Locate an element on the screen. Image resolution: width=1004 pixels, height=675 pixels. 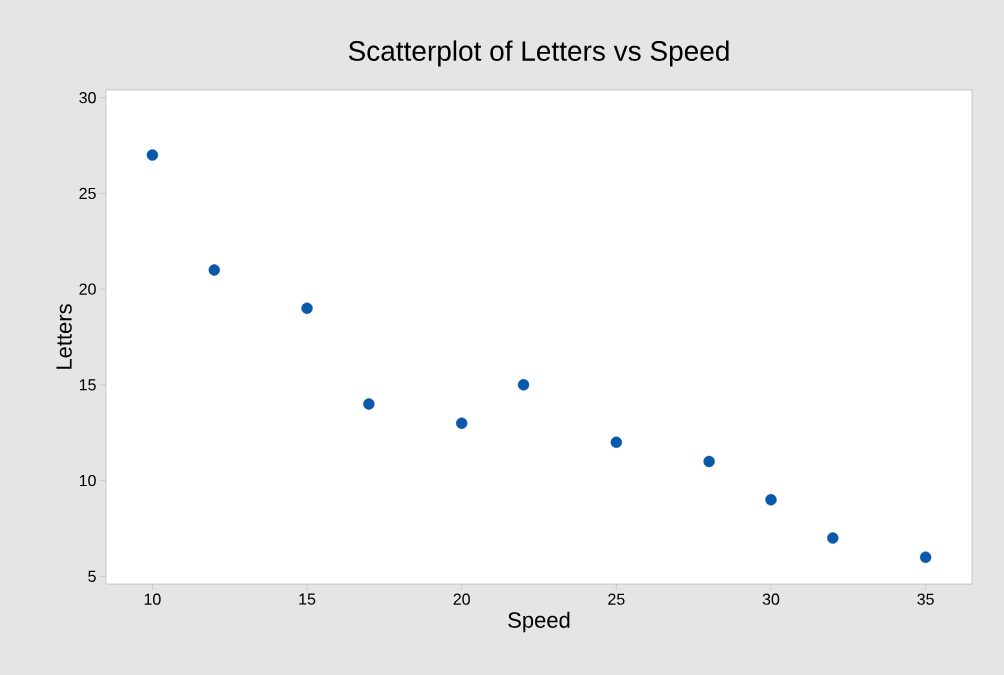
y-tick-label: 15 is located at coordinates (87, 385).